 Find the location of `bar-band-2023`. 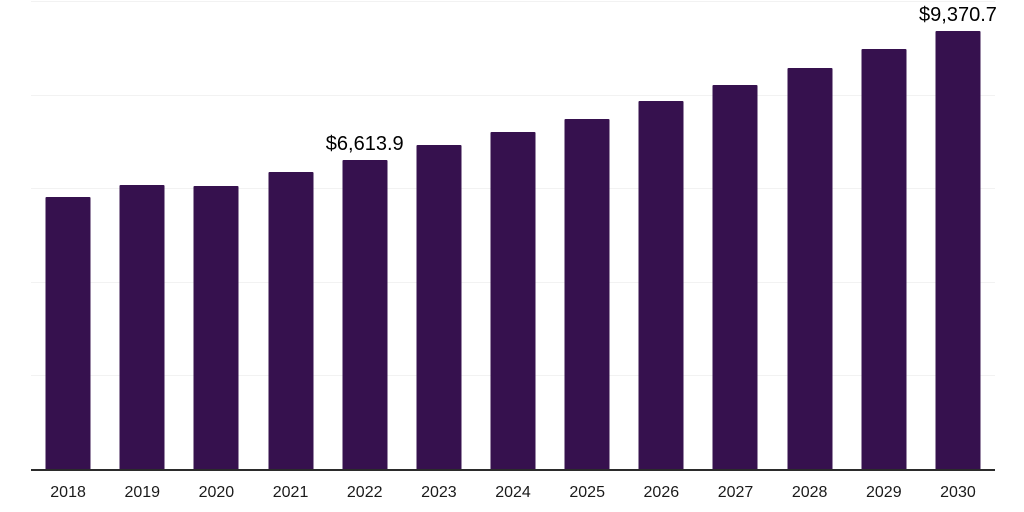

bar-band-2023 is located at coordinates (439, 235).